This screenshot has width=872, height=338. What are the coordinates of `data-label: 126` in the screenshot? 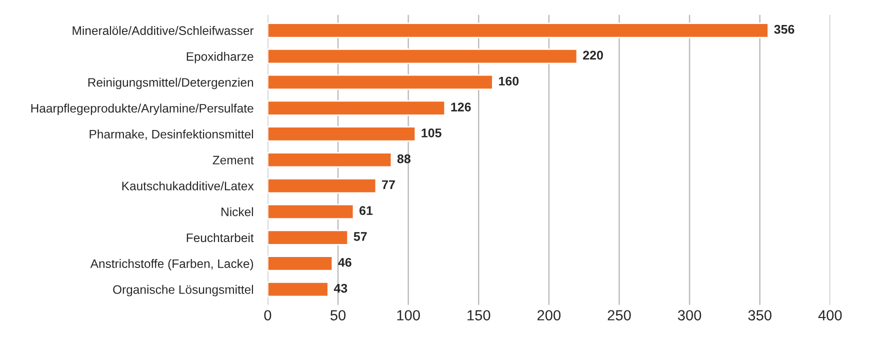 It's located at (461, 107).